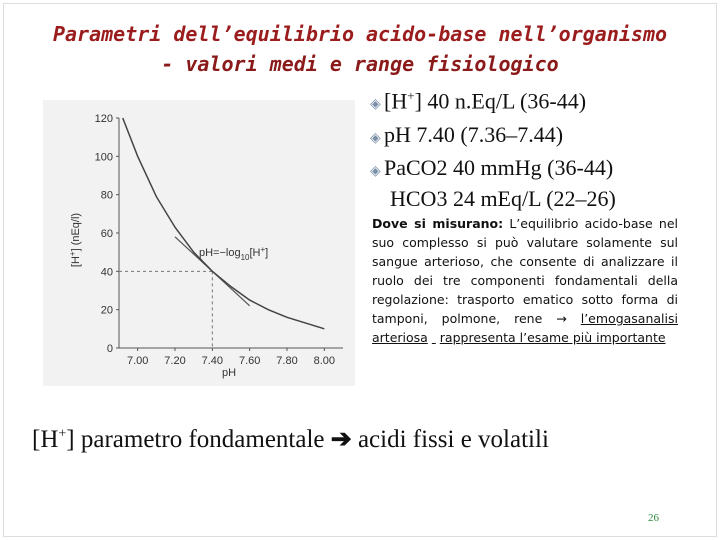 Image resolution: width=720 pixels, height=540 pixels. Describe the element at coordinates (503, 198) in the screenshot. I see `bullet-continuation: HCO3 24 mEq/L (22–26)` at that location.